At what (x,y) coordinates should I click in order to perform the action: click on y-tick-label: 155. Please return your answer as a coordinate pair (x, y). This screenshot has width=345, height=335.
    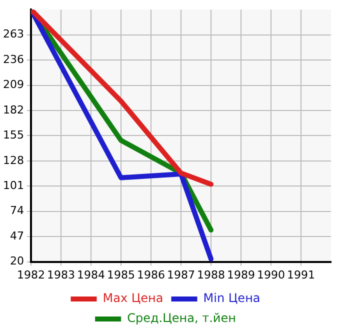
    Looking at the image, I should click on (13, 135).